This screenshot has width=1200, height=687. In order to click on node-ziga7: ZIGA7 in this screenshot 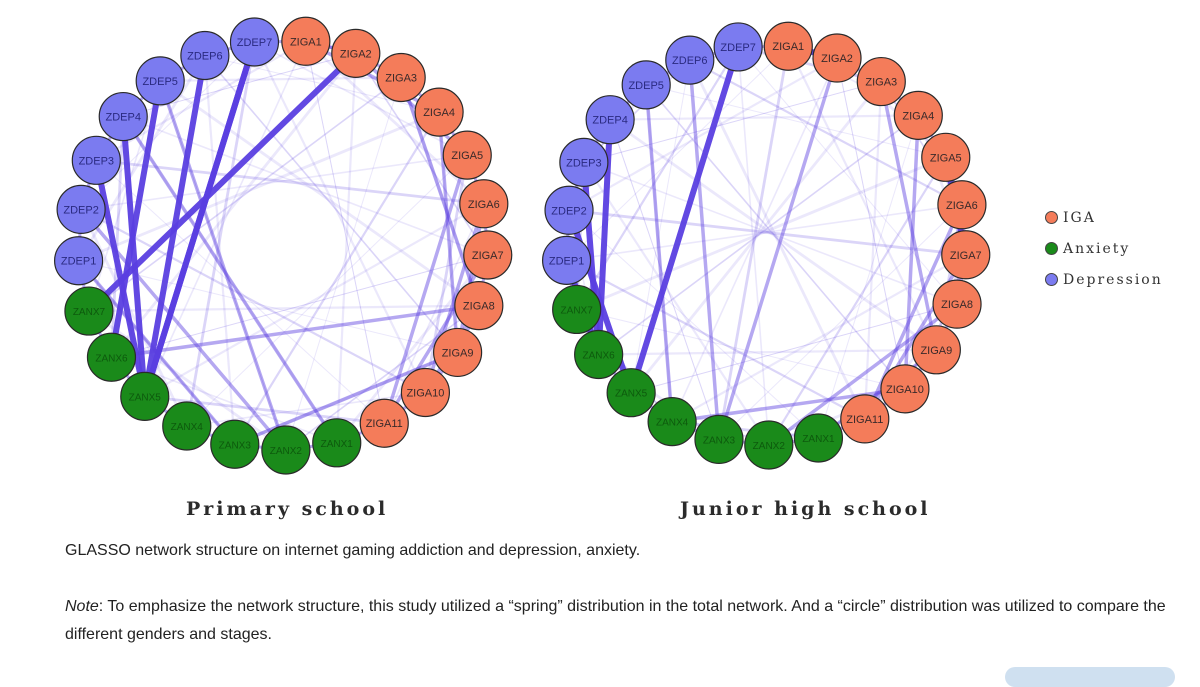, I will do `click(966, 255)`.